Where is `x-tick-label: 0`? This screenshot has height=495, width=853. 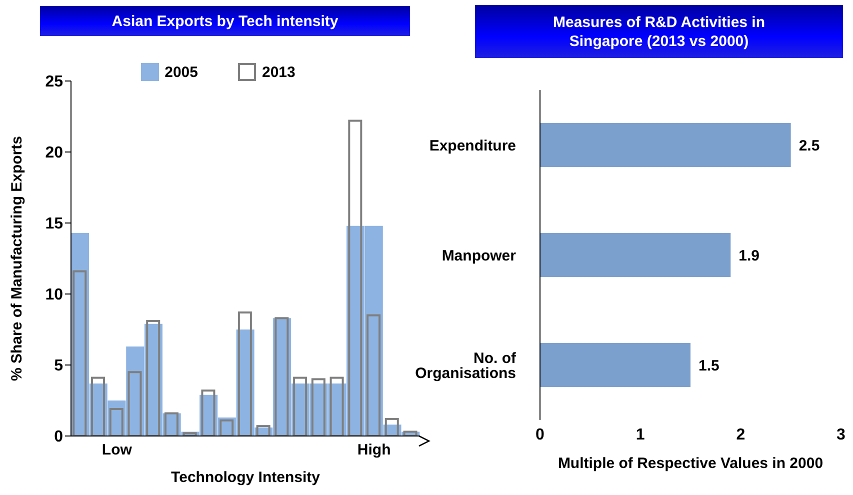 x-tick-label: 0 is located at coordinates (540, 435).